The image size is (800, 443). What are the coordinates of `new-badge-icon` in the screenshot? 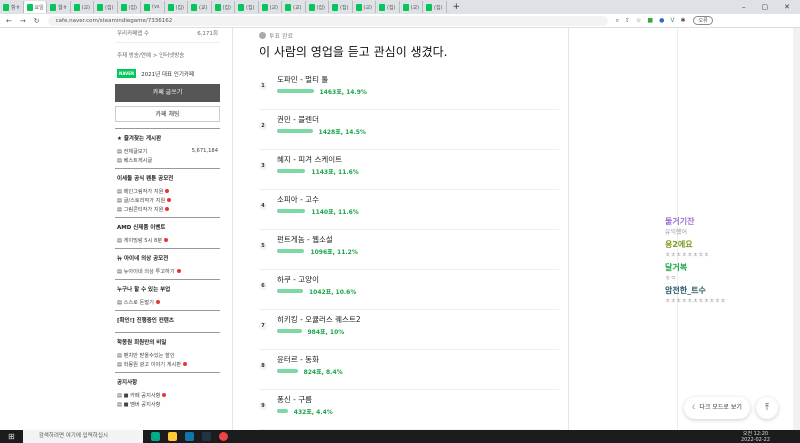 It's located at (164, 395).